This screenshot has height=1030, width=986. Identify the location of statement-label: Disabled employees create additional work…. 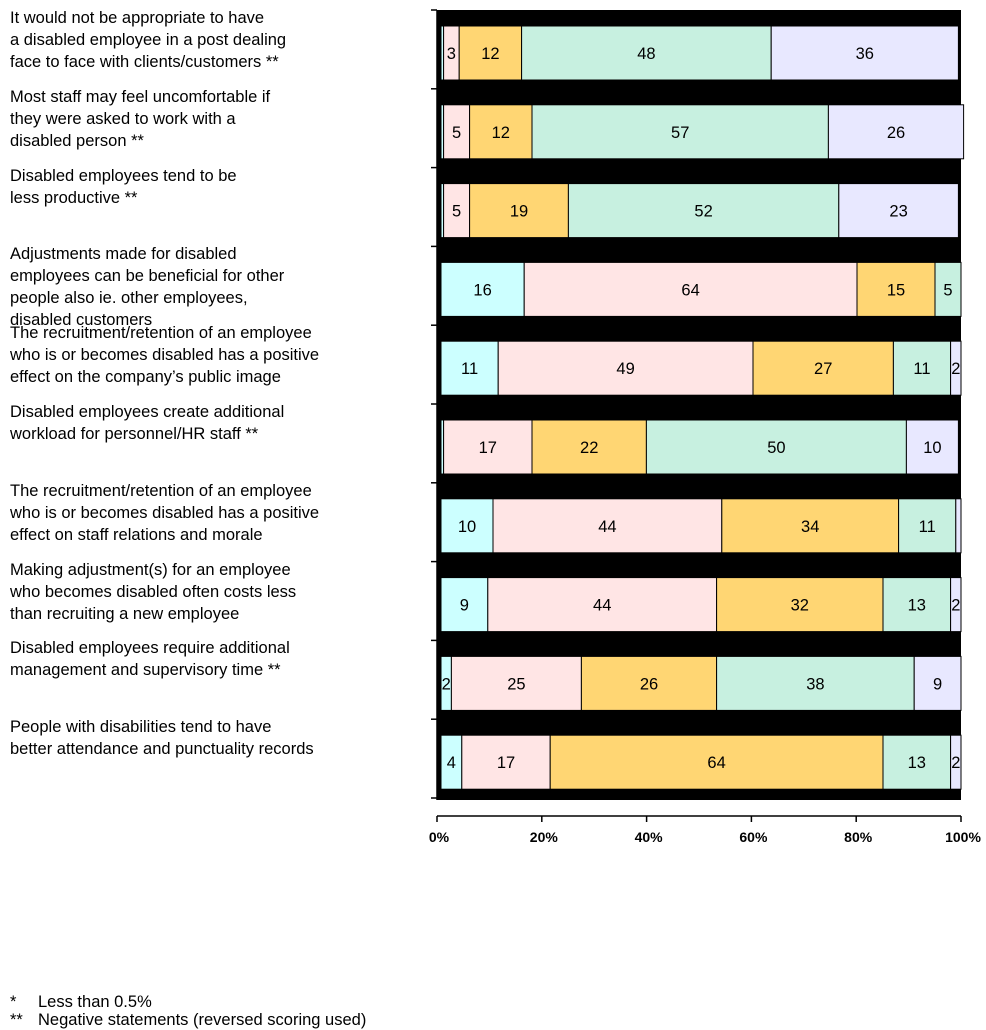
(215, 423).